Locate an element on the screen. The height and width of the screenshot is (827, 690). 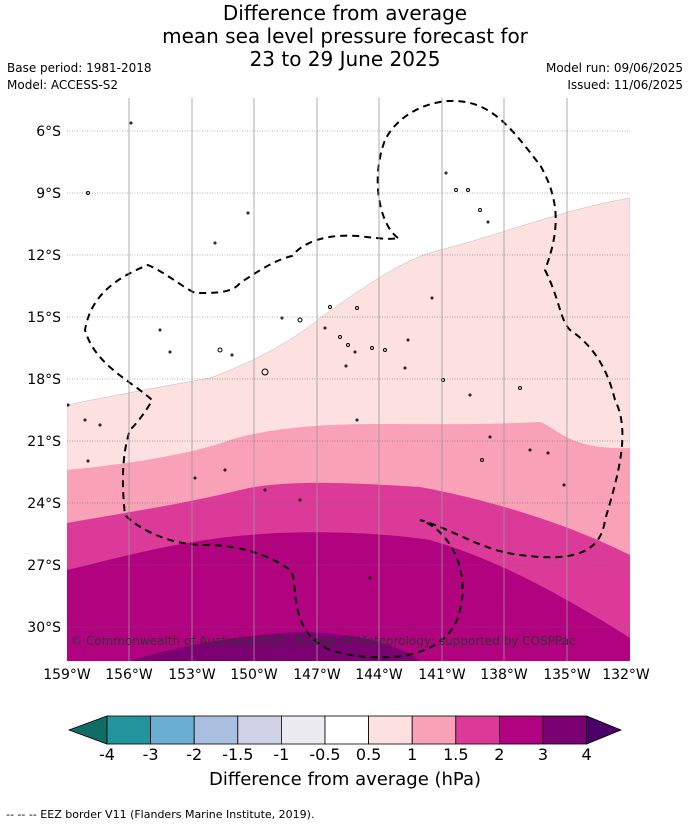
lat-label: 6°S is located at coordinates (48, 132).